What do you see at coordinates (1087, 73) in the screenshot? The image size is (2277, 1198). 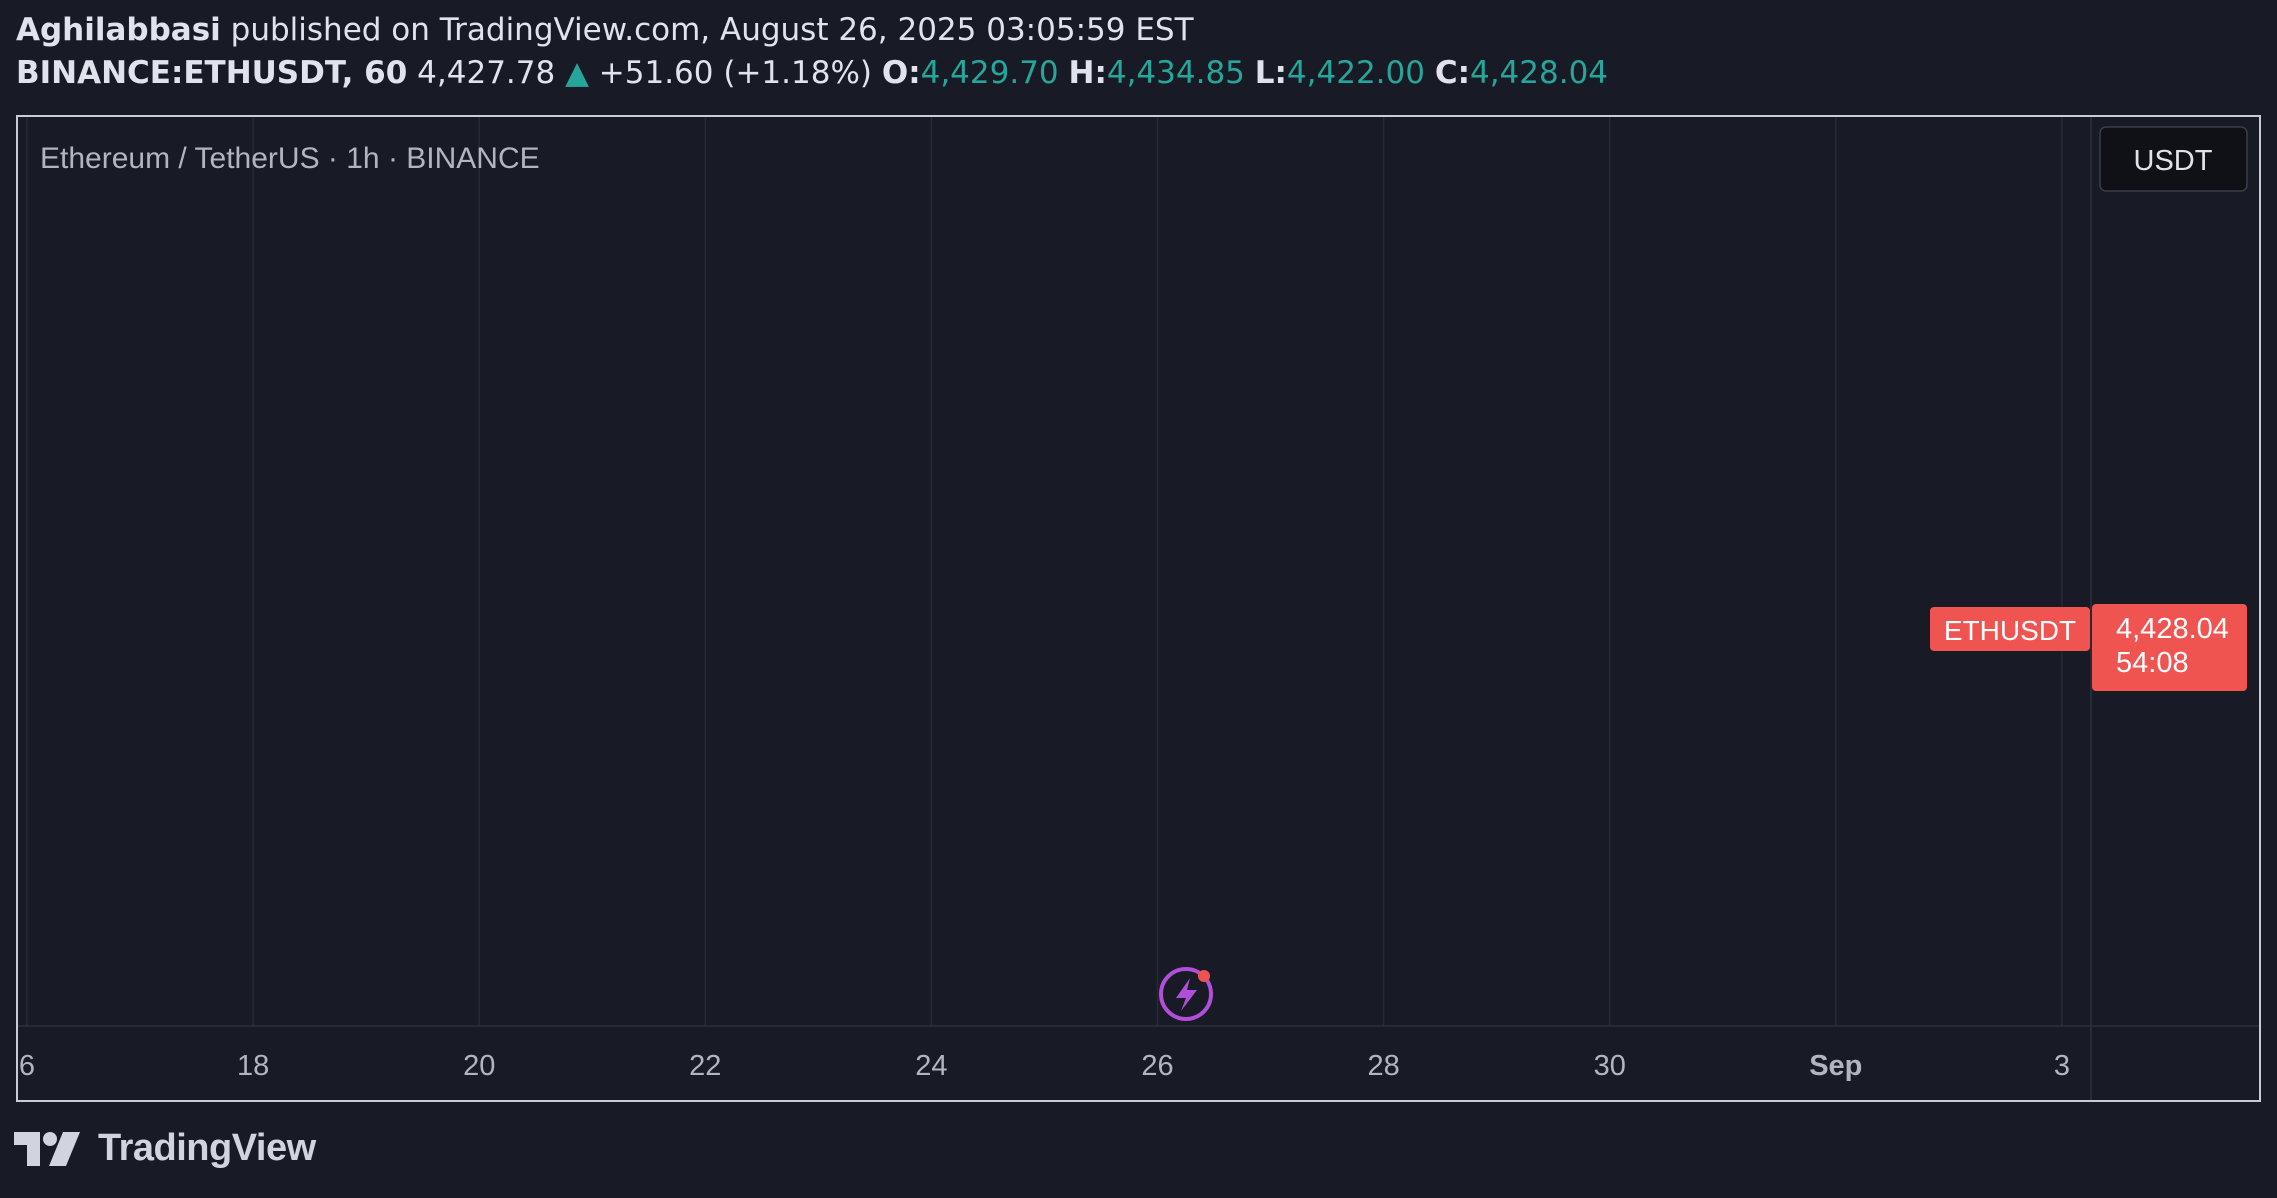 I see `high-label: H:` at bounding box center [1087, 73].